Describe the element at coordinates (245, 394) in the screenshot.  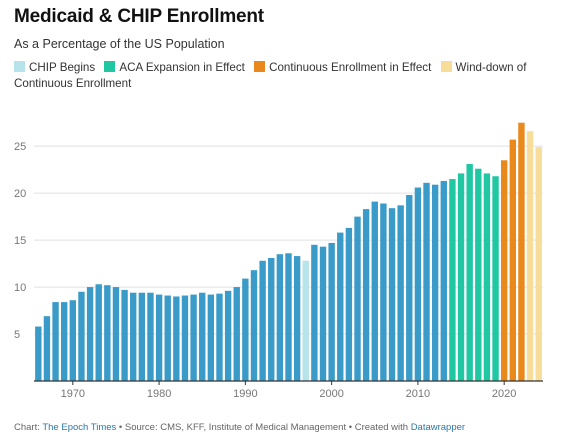
I see `x-tick-label-1990: 1990` at that location.